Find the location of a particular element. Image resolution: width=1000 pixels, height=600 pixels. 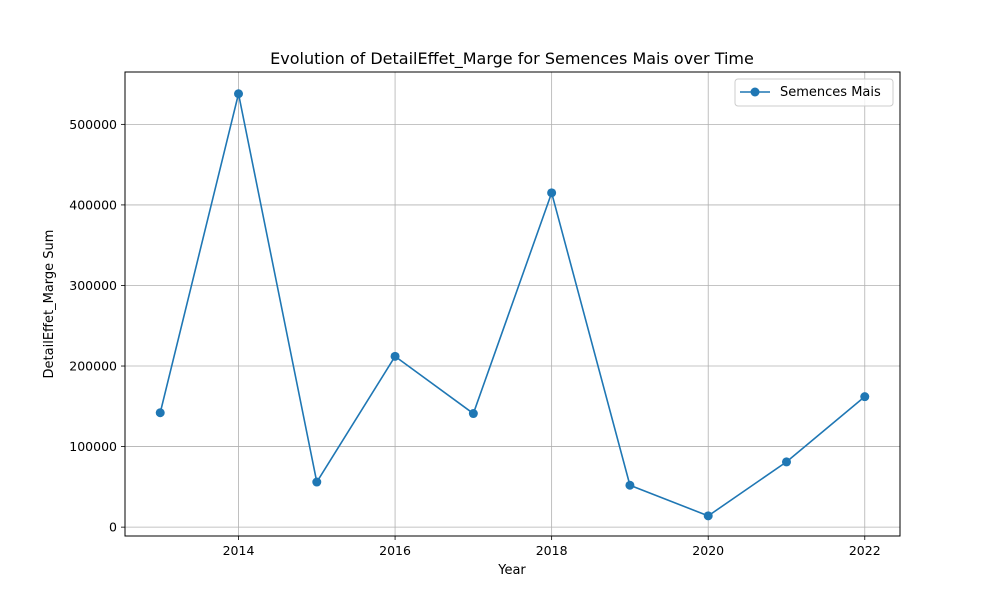

x-tick-label: 2014 is located at coordinates (239, 550).